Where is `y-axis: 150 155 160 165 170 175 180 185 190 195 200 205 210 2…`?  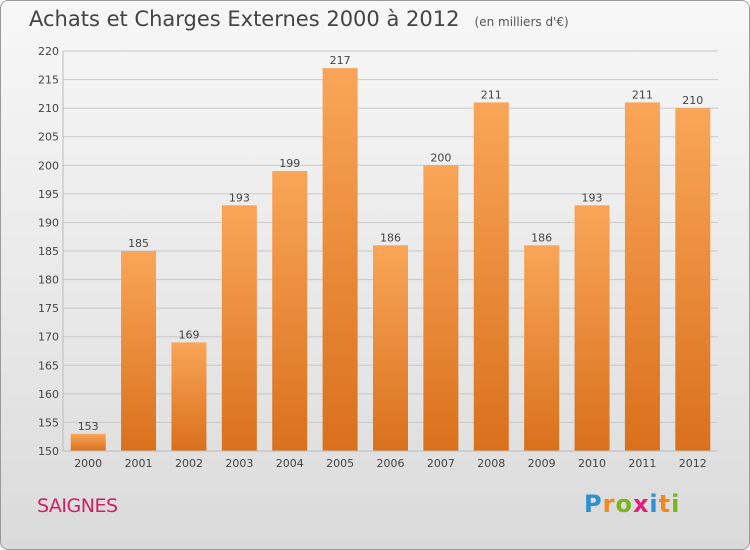
y-axis: 150 155 160 165 170 175 180 185 190 195 200 205 210 2… is located at coordinates (48, 251).